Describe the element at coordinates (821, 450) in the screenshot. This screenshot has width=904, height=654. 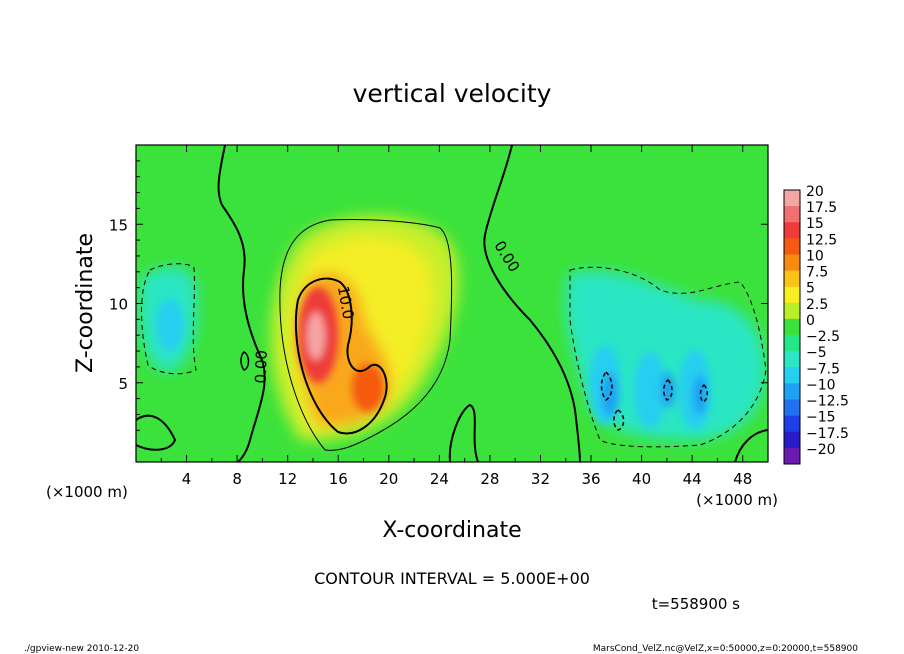
I see `colorbar-label: −20` at that location.